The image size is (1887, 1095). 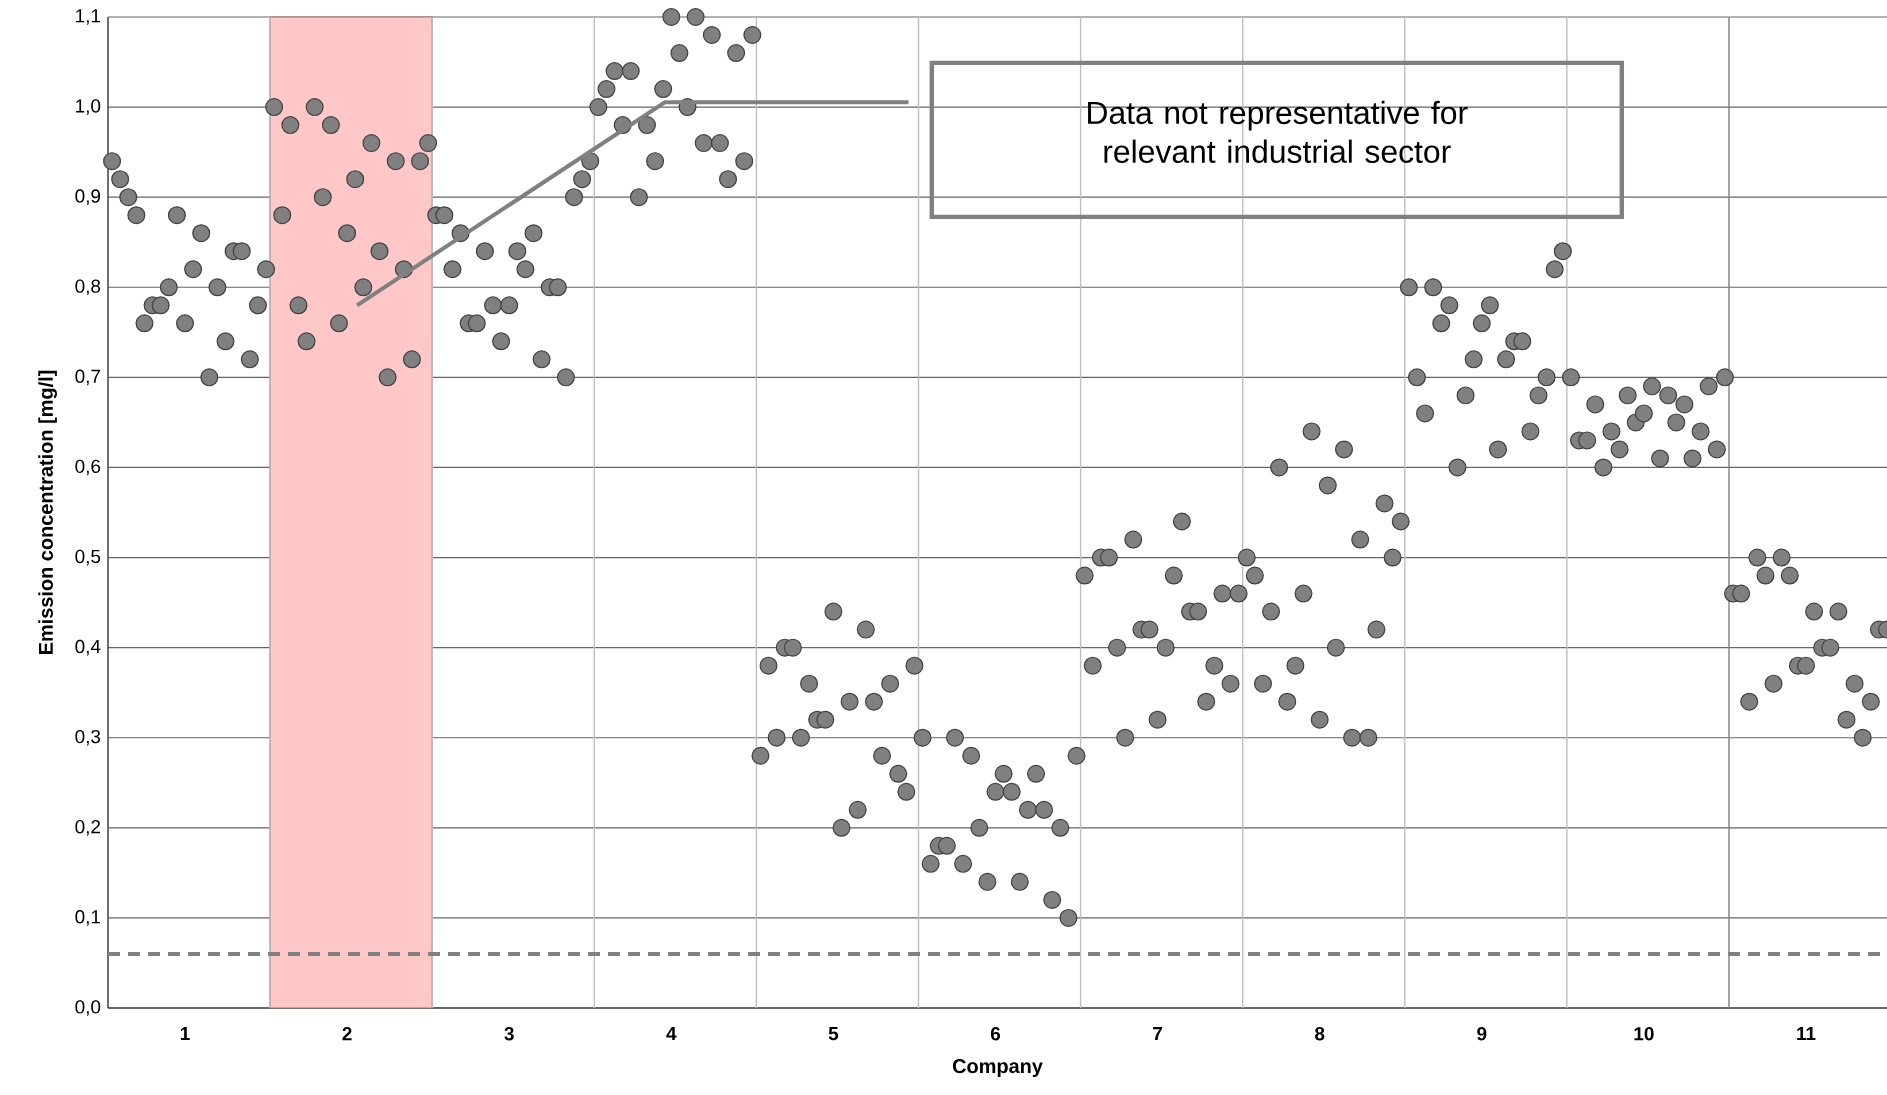 I want to click on x-tick-label: 7, so click(x=1158, y=1034).